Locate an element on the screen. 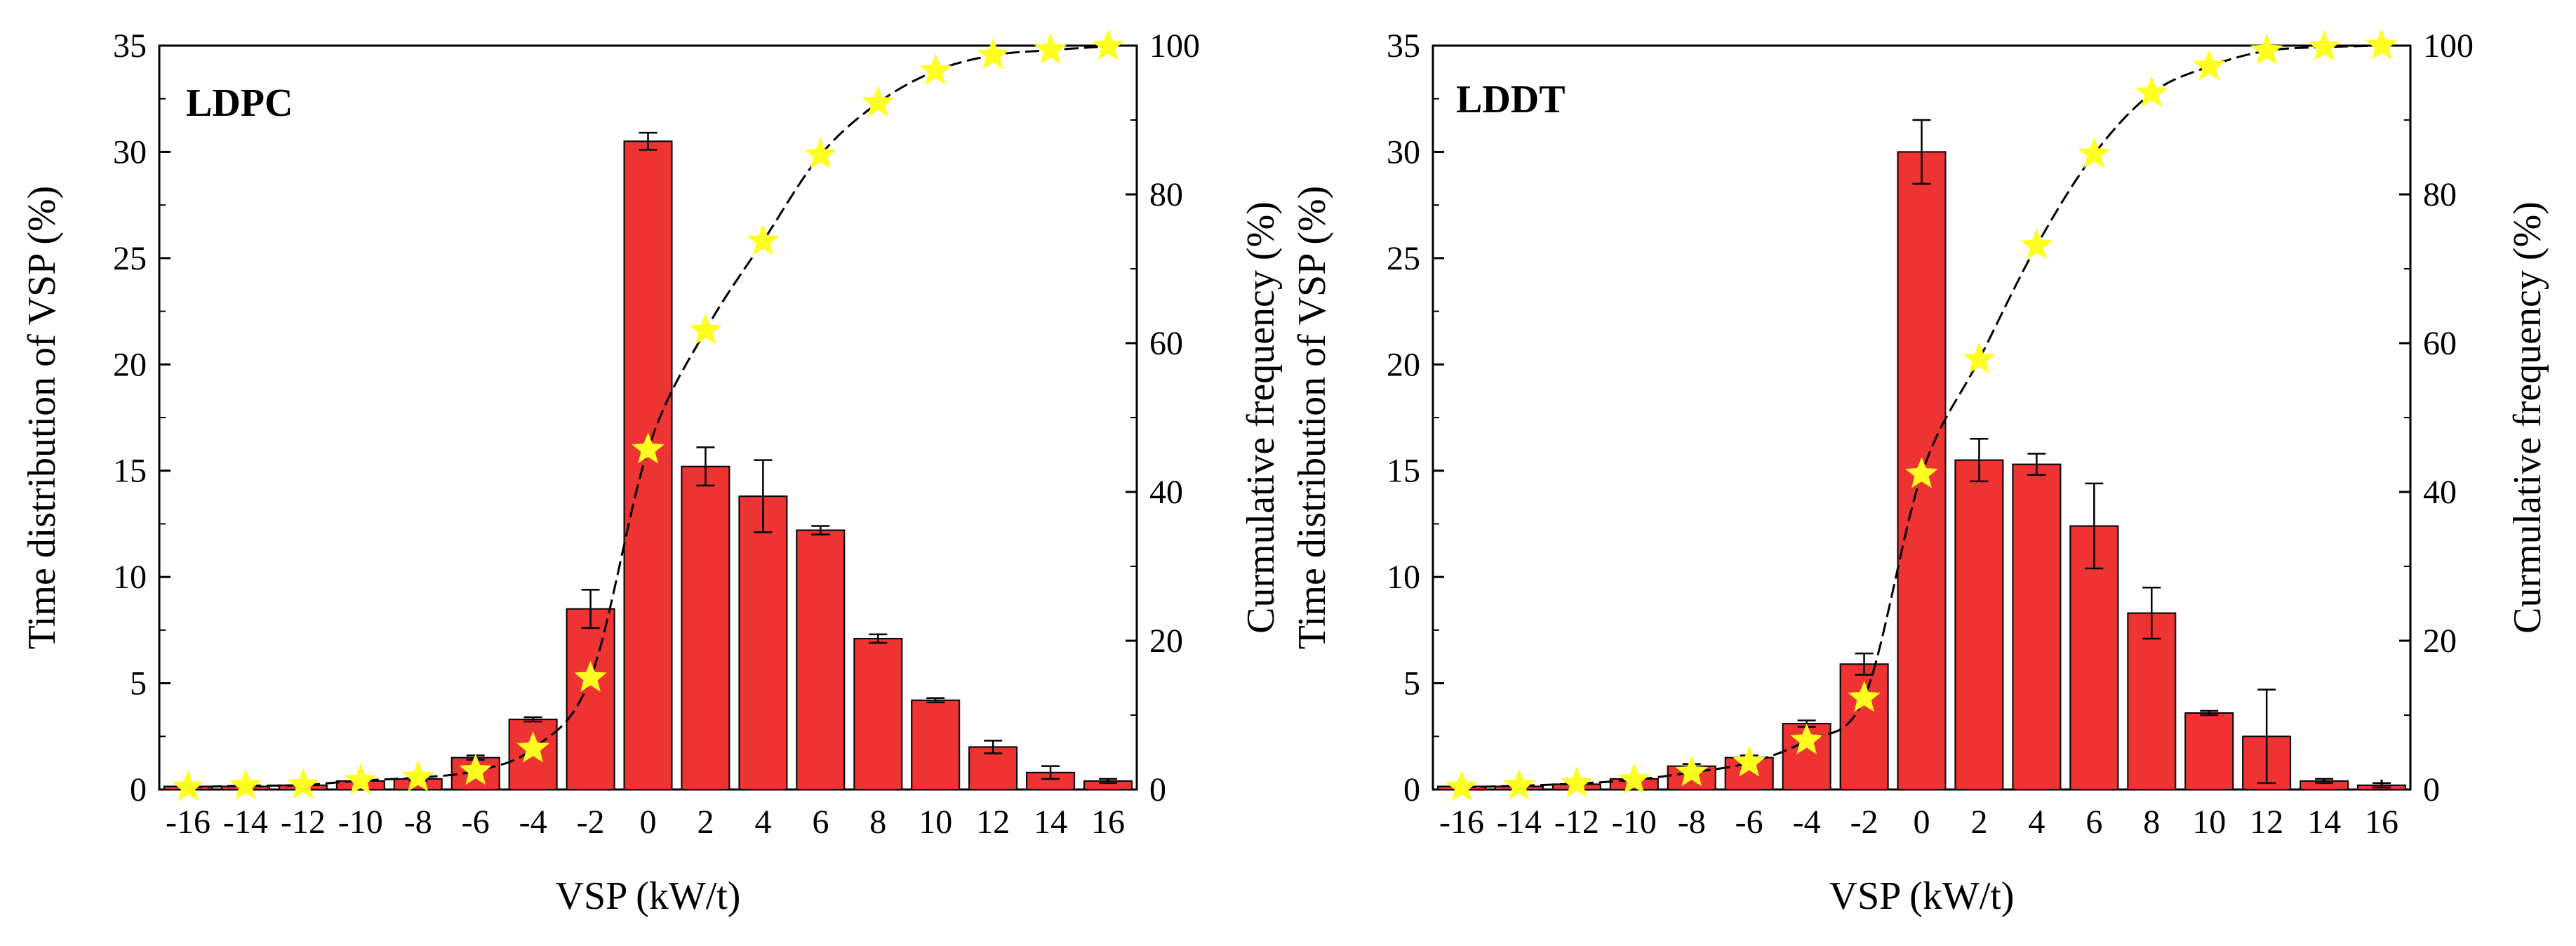 The width and height of the screenshot is (2576, 946). y-tick-label: 5 is located at coordinates (1411, 683).